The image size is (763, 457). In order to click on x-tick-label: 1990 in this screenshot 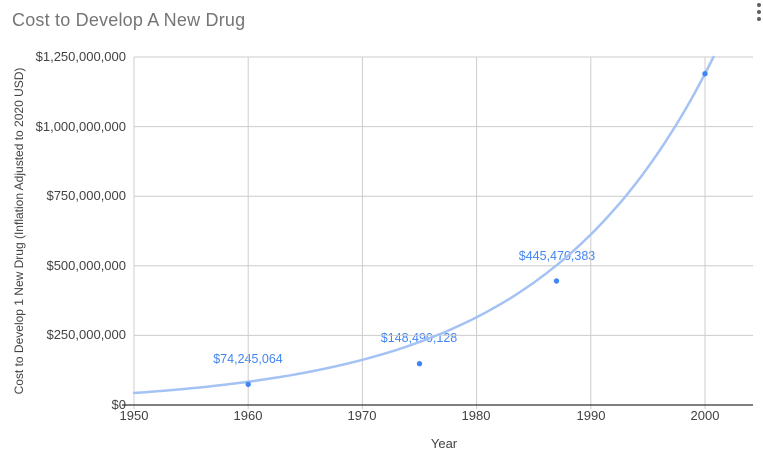, I will do `click(591, 415)`.